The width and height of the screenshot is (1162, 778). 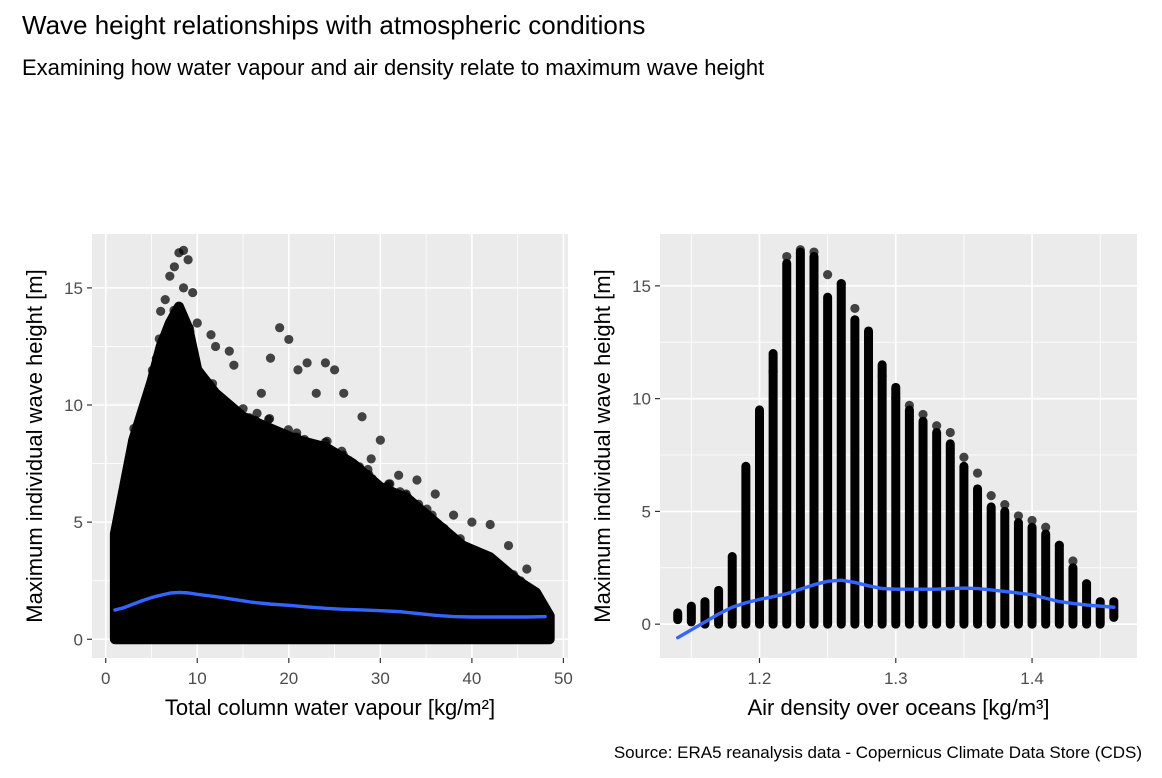 I want to click on x-tick-label: 1.3, so click(x=896, y=678).